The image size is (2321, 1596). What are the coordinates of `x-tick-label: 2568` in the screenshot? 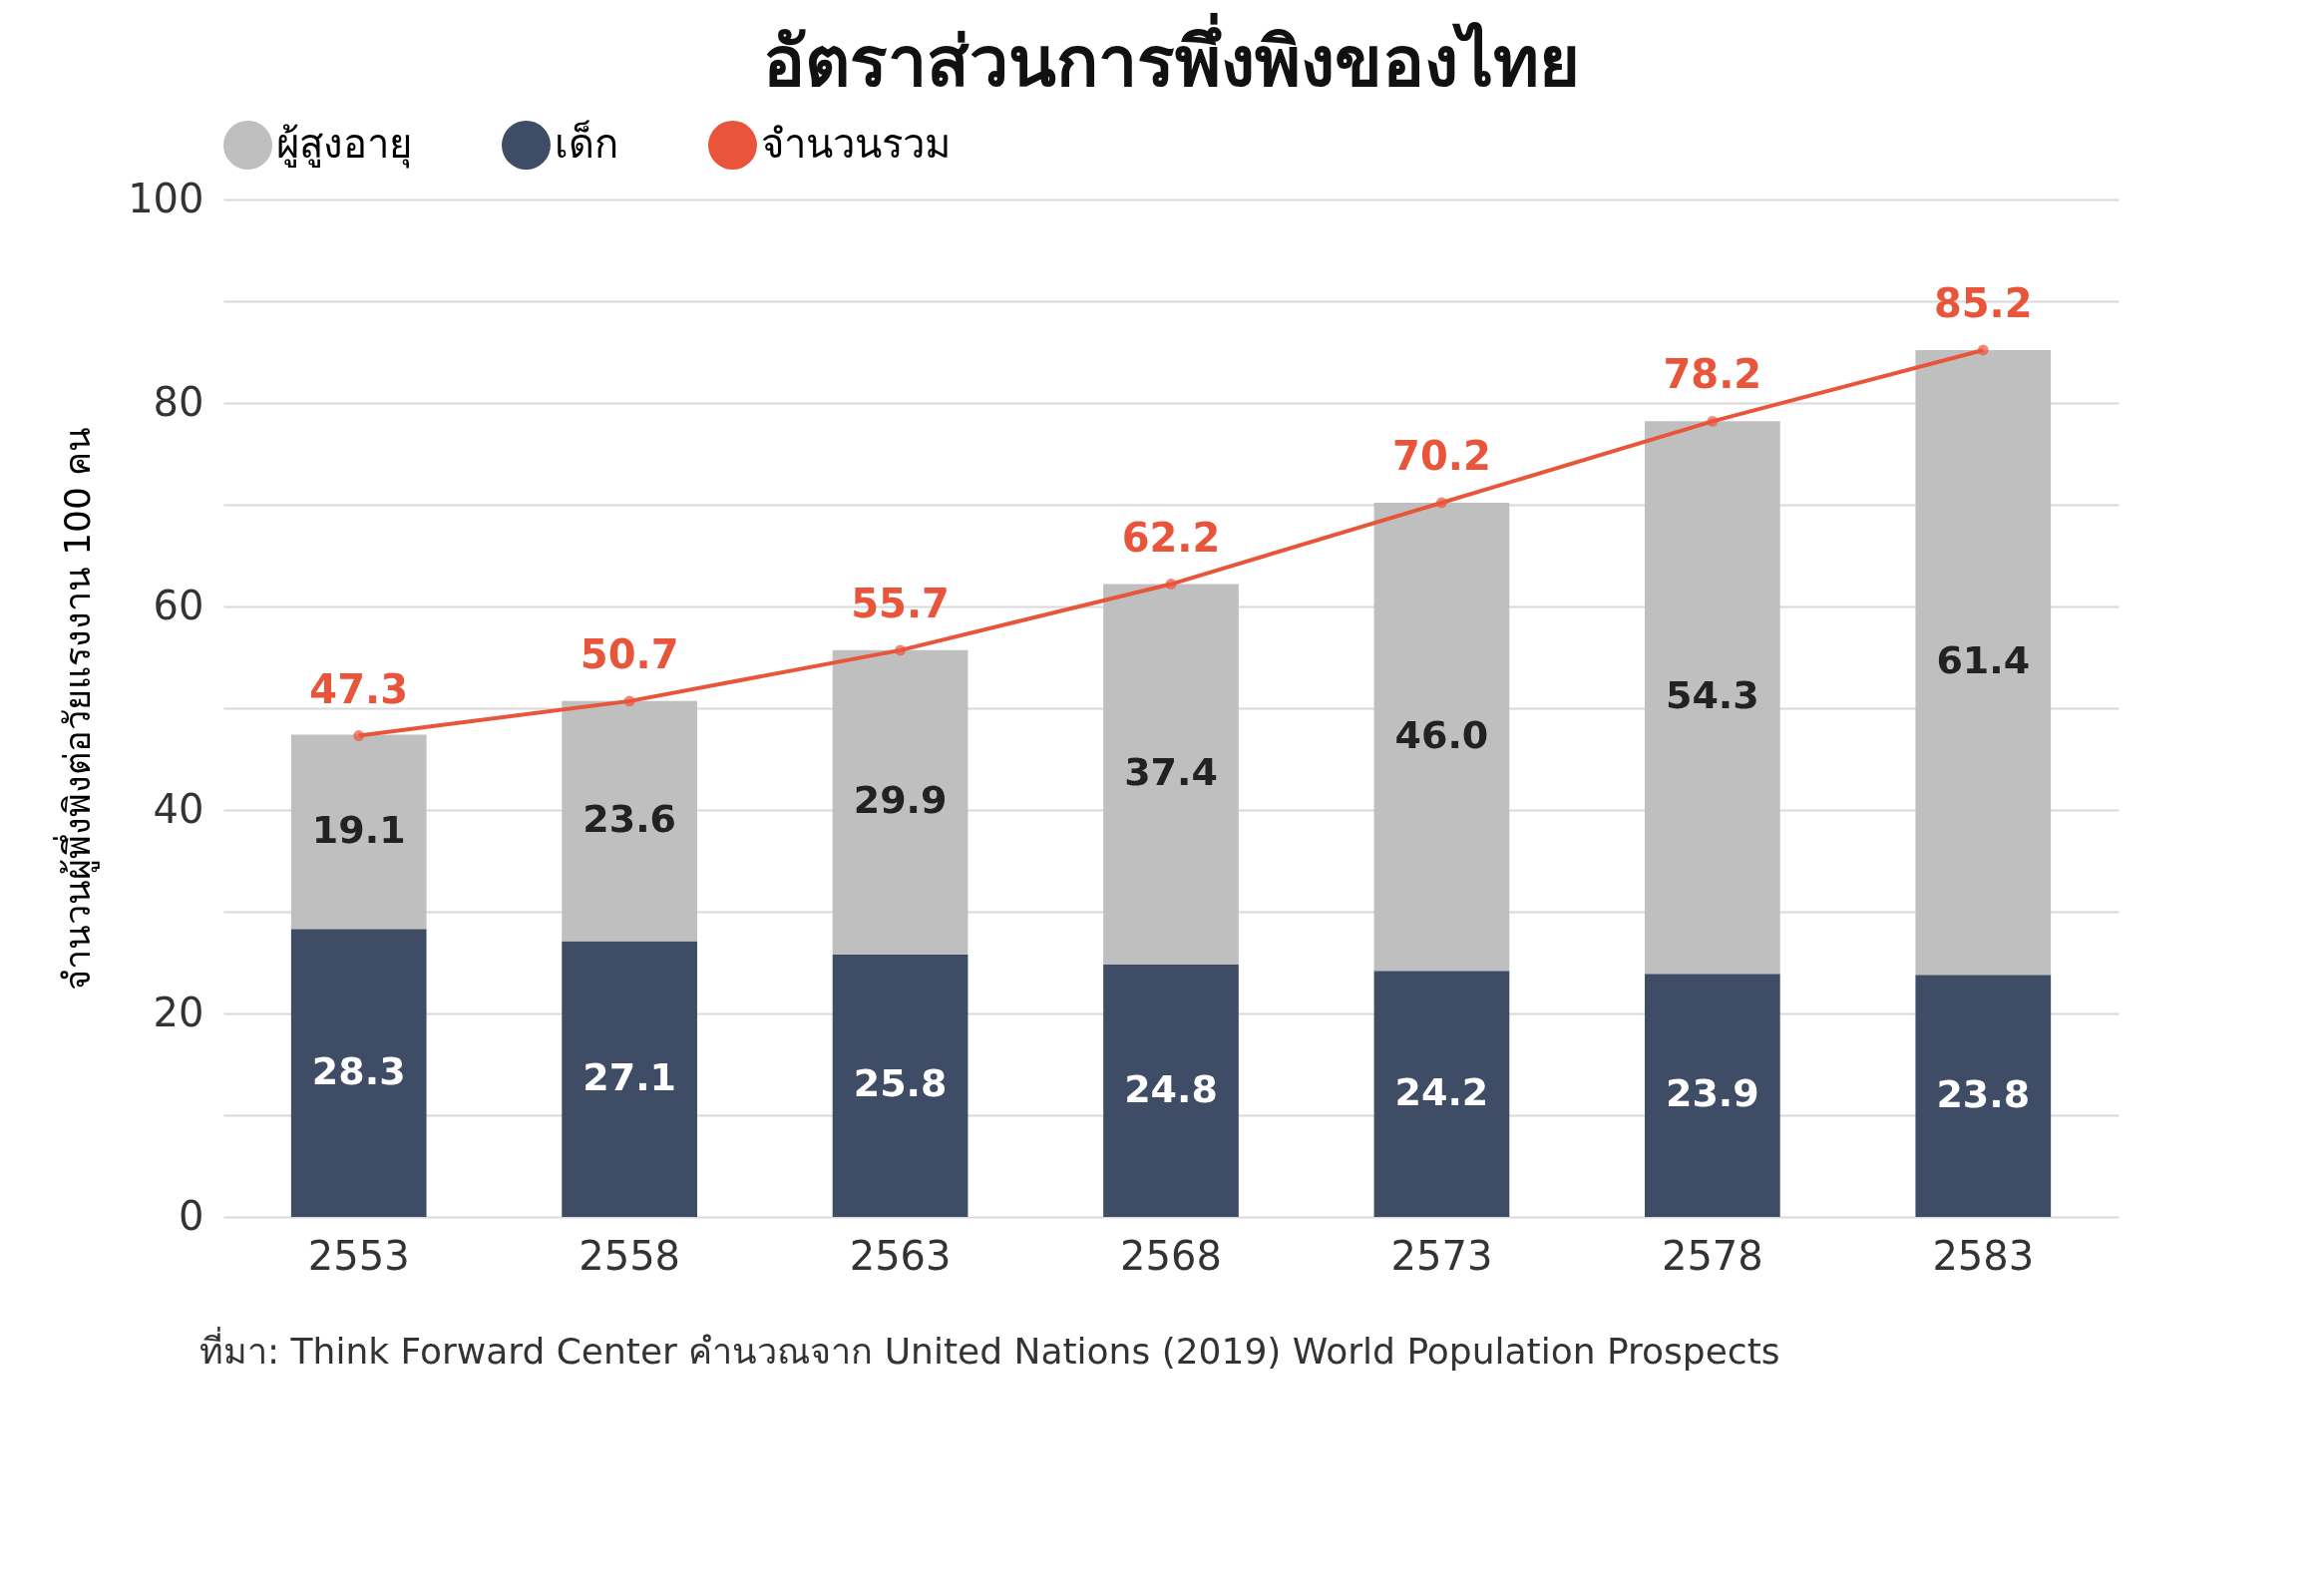 It's located at (1171, 1255).